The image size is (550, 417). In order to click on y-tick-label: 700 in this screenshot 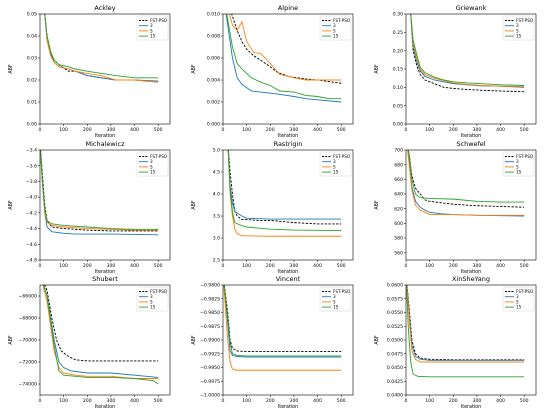, I will do `click(398, 151)`.